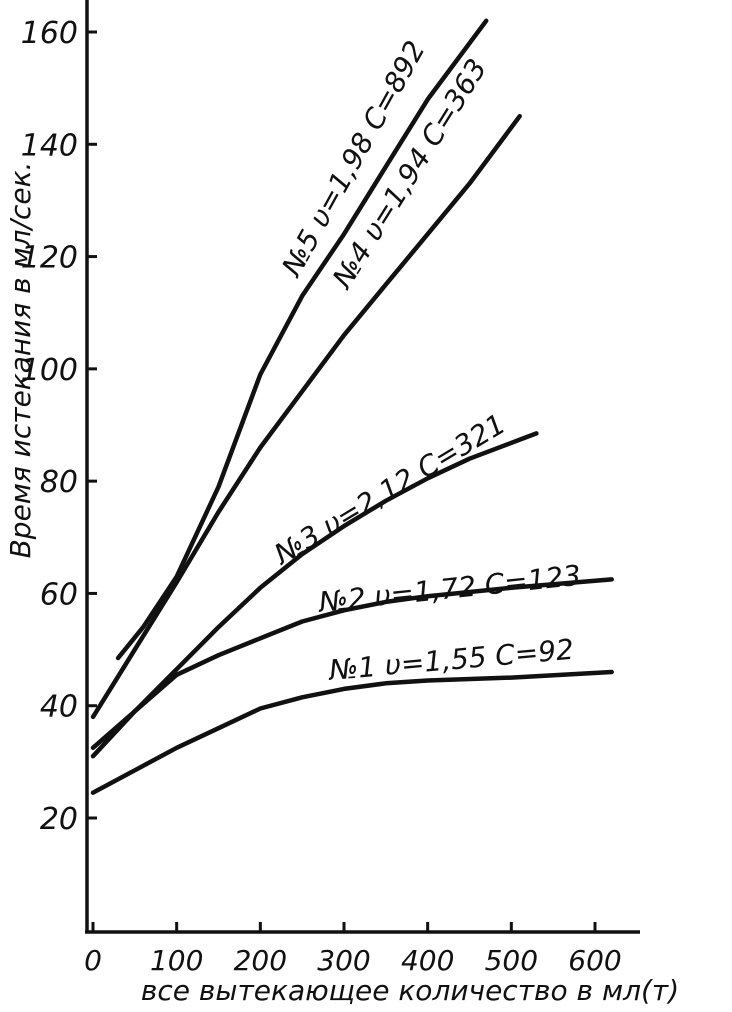 The width and height of the screenshot is (732, 1012). What do you see at coordinates (59, 819) in the screenshot?
I see `y-tick-label: 20` at bounding box center [59, 819].